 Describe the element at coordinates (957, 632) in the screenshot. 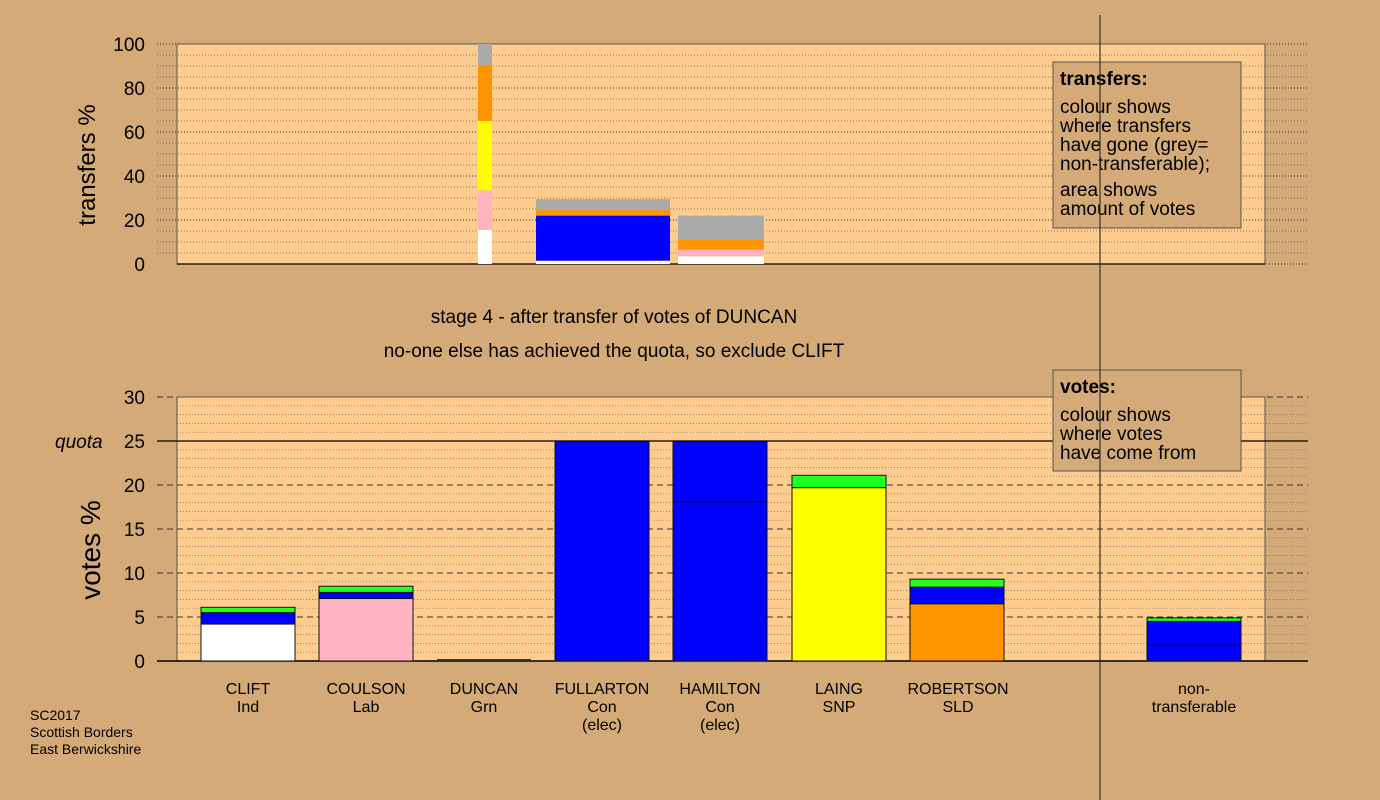

I see `vote-segment-robertson-orange` at that location.